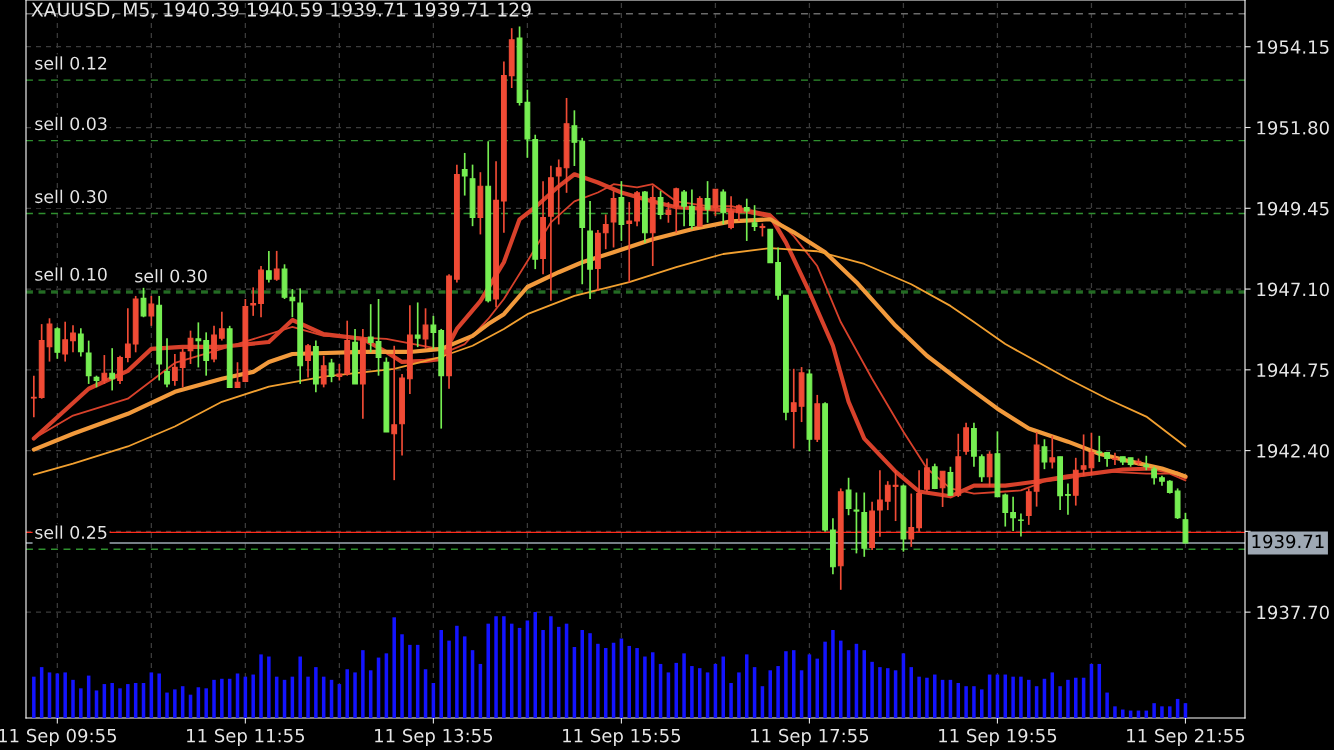 This screenshot has width=1334, height=750. I want to click on ref-line-label: 1939.71, so click(1288, 541).